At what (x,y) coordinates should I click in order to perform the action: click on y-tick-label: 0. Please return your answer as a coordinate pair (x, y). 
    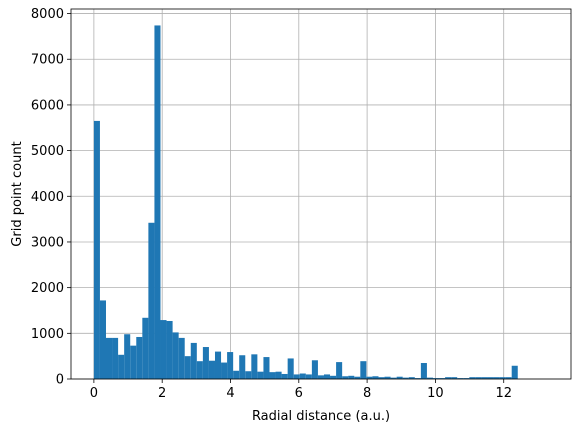
    Looking at the image, I should click on (60, 380).